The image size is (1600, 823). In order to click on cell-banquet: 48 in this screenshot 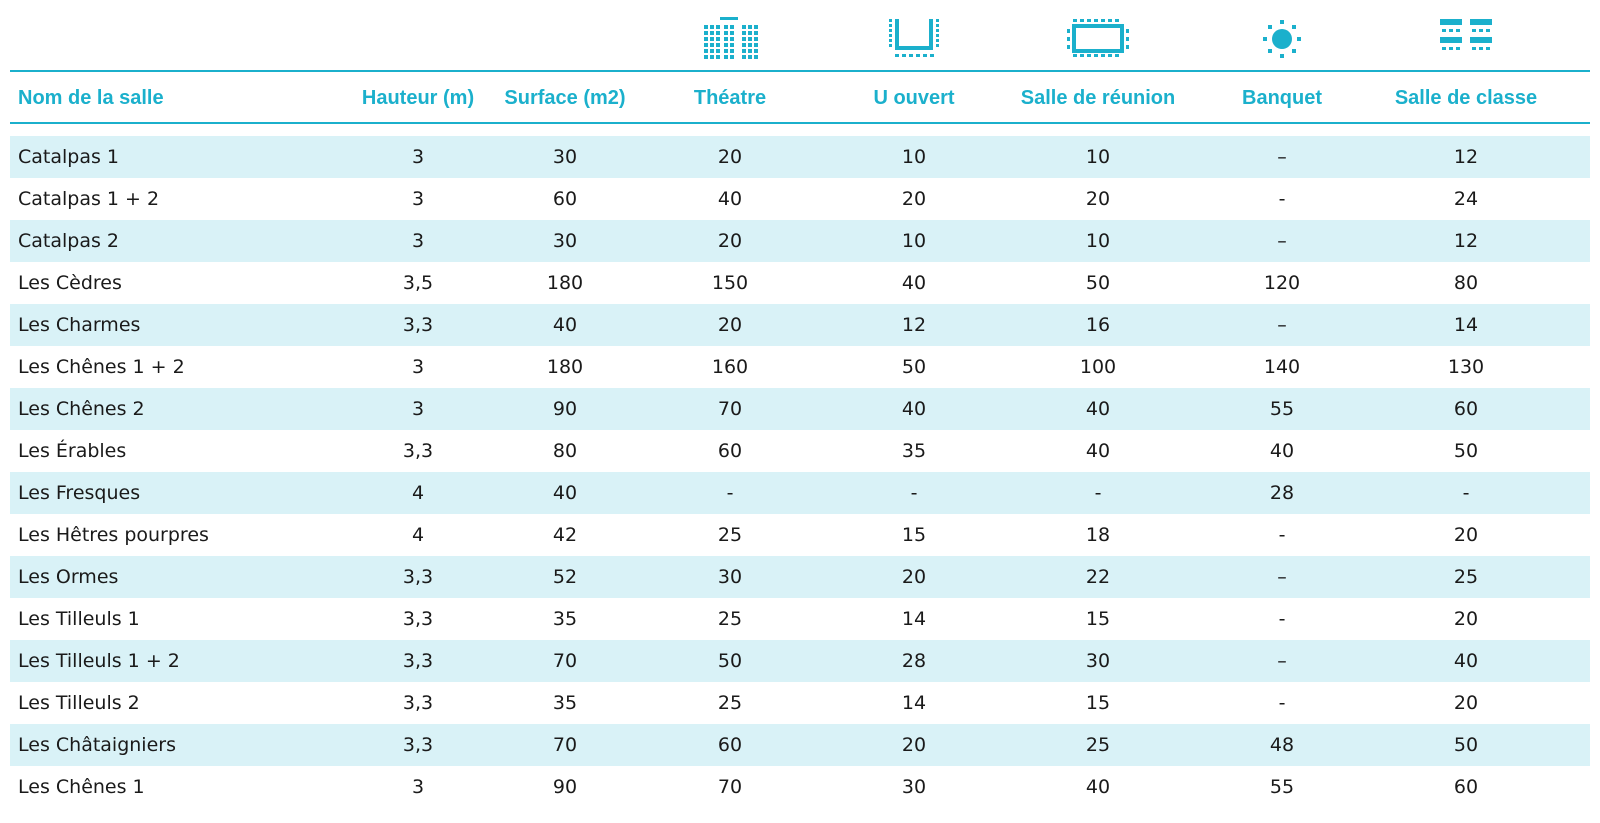, I will do `click(1282, 745)`.